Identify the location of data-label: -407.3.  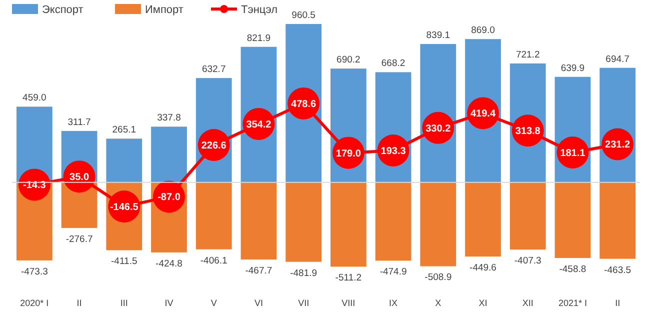
(528, 261).